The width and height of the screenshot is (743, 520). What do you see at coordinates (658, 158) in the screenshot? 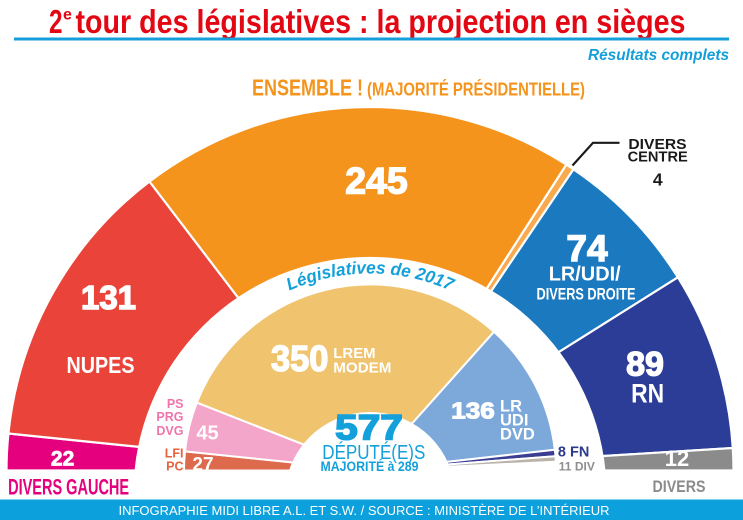
I see `svg-text: CENTRE` at bounding box center [658, 158].